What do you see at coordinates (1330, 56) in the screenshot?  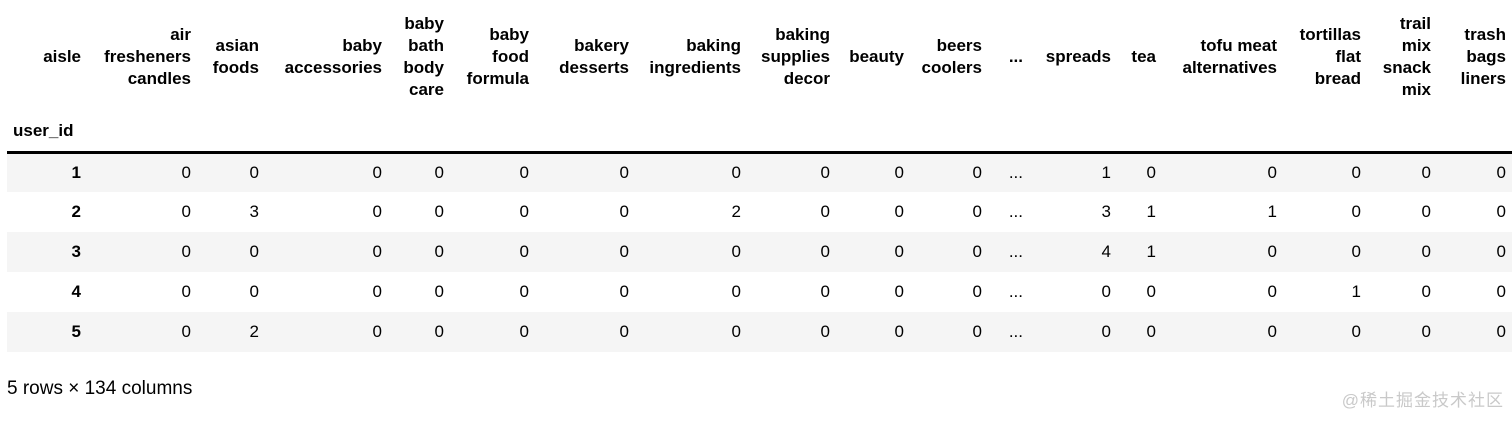 I see `column-header: tortillas flat bread` at bounding box center [1330, 56].